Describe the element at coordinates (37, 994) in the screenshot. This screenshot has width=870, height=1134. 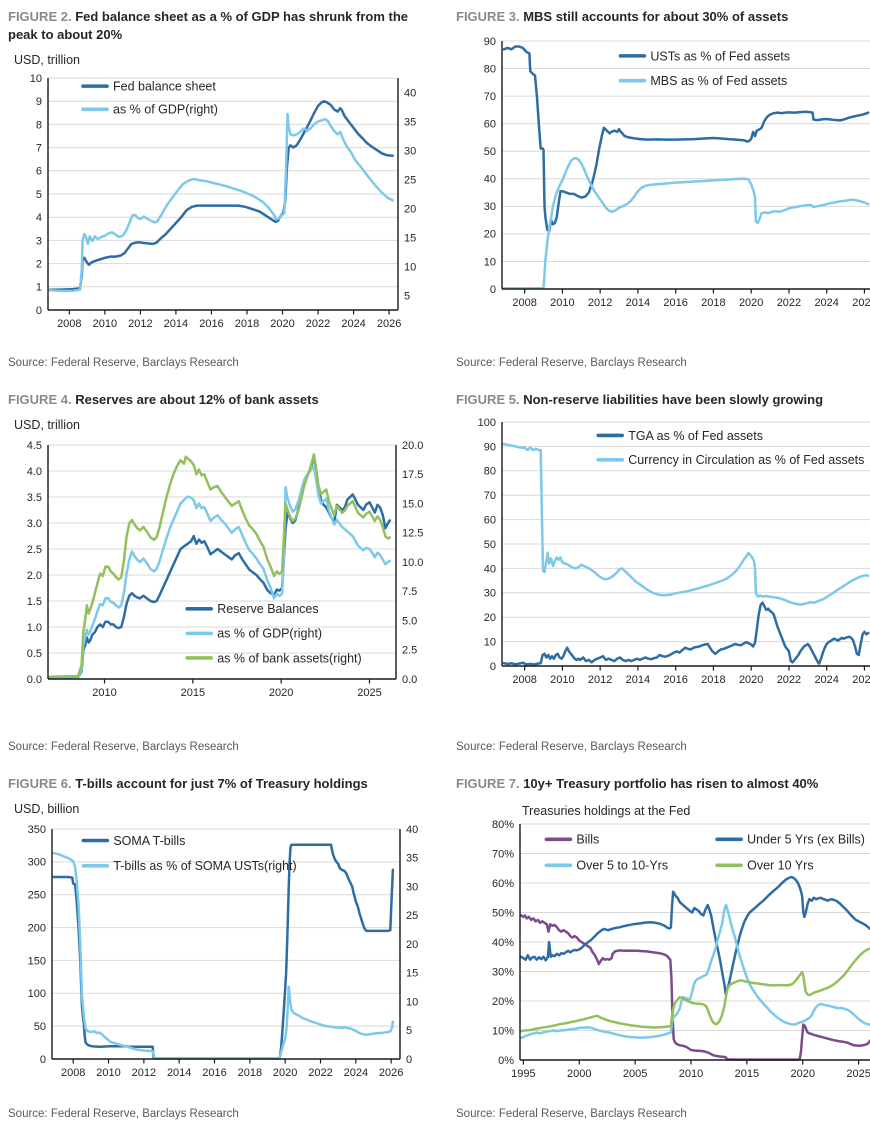
I see `svg-text: 100` at that location.